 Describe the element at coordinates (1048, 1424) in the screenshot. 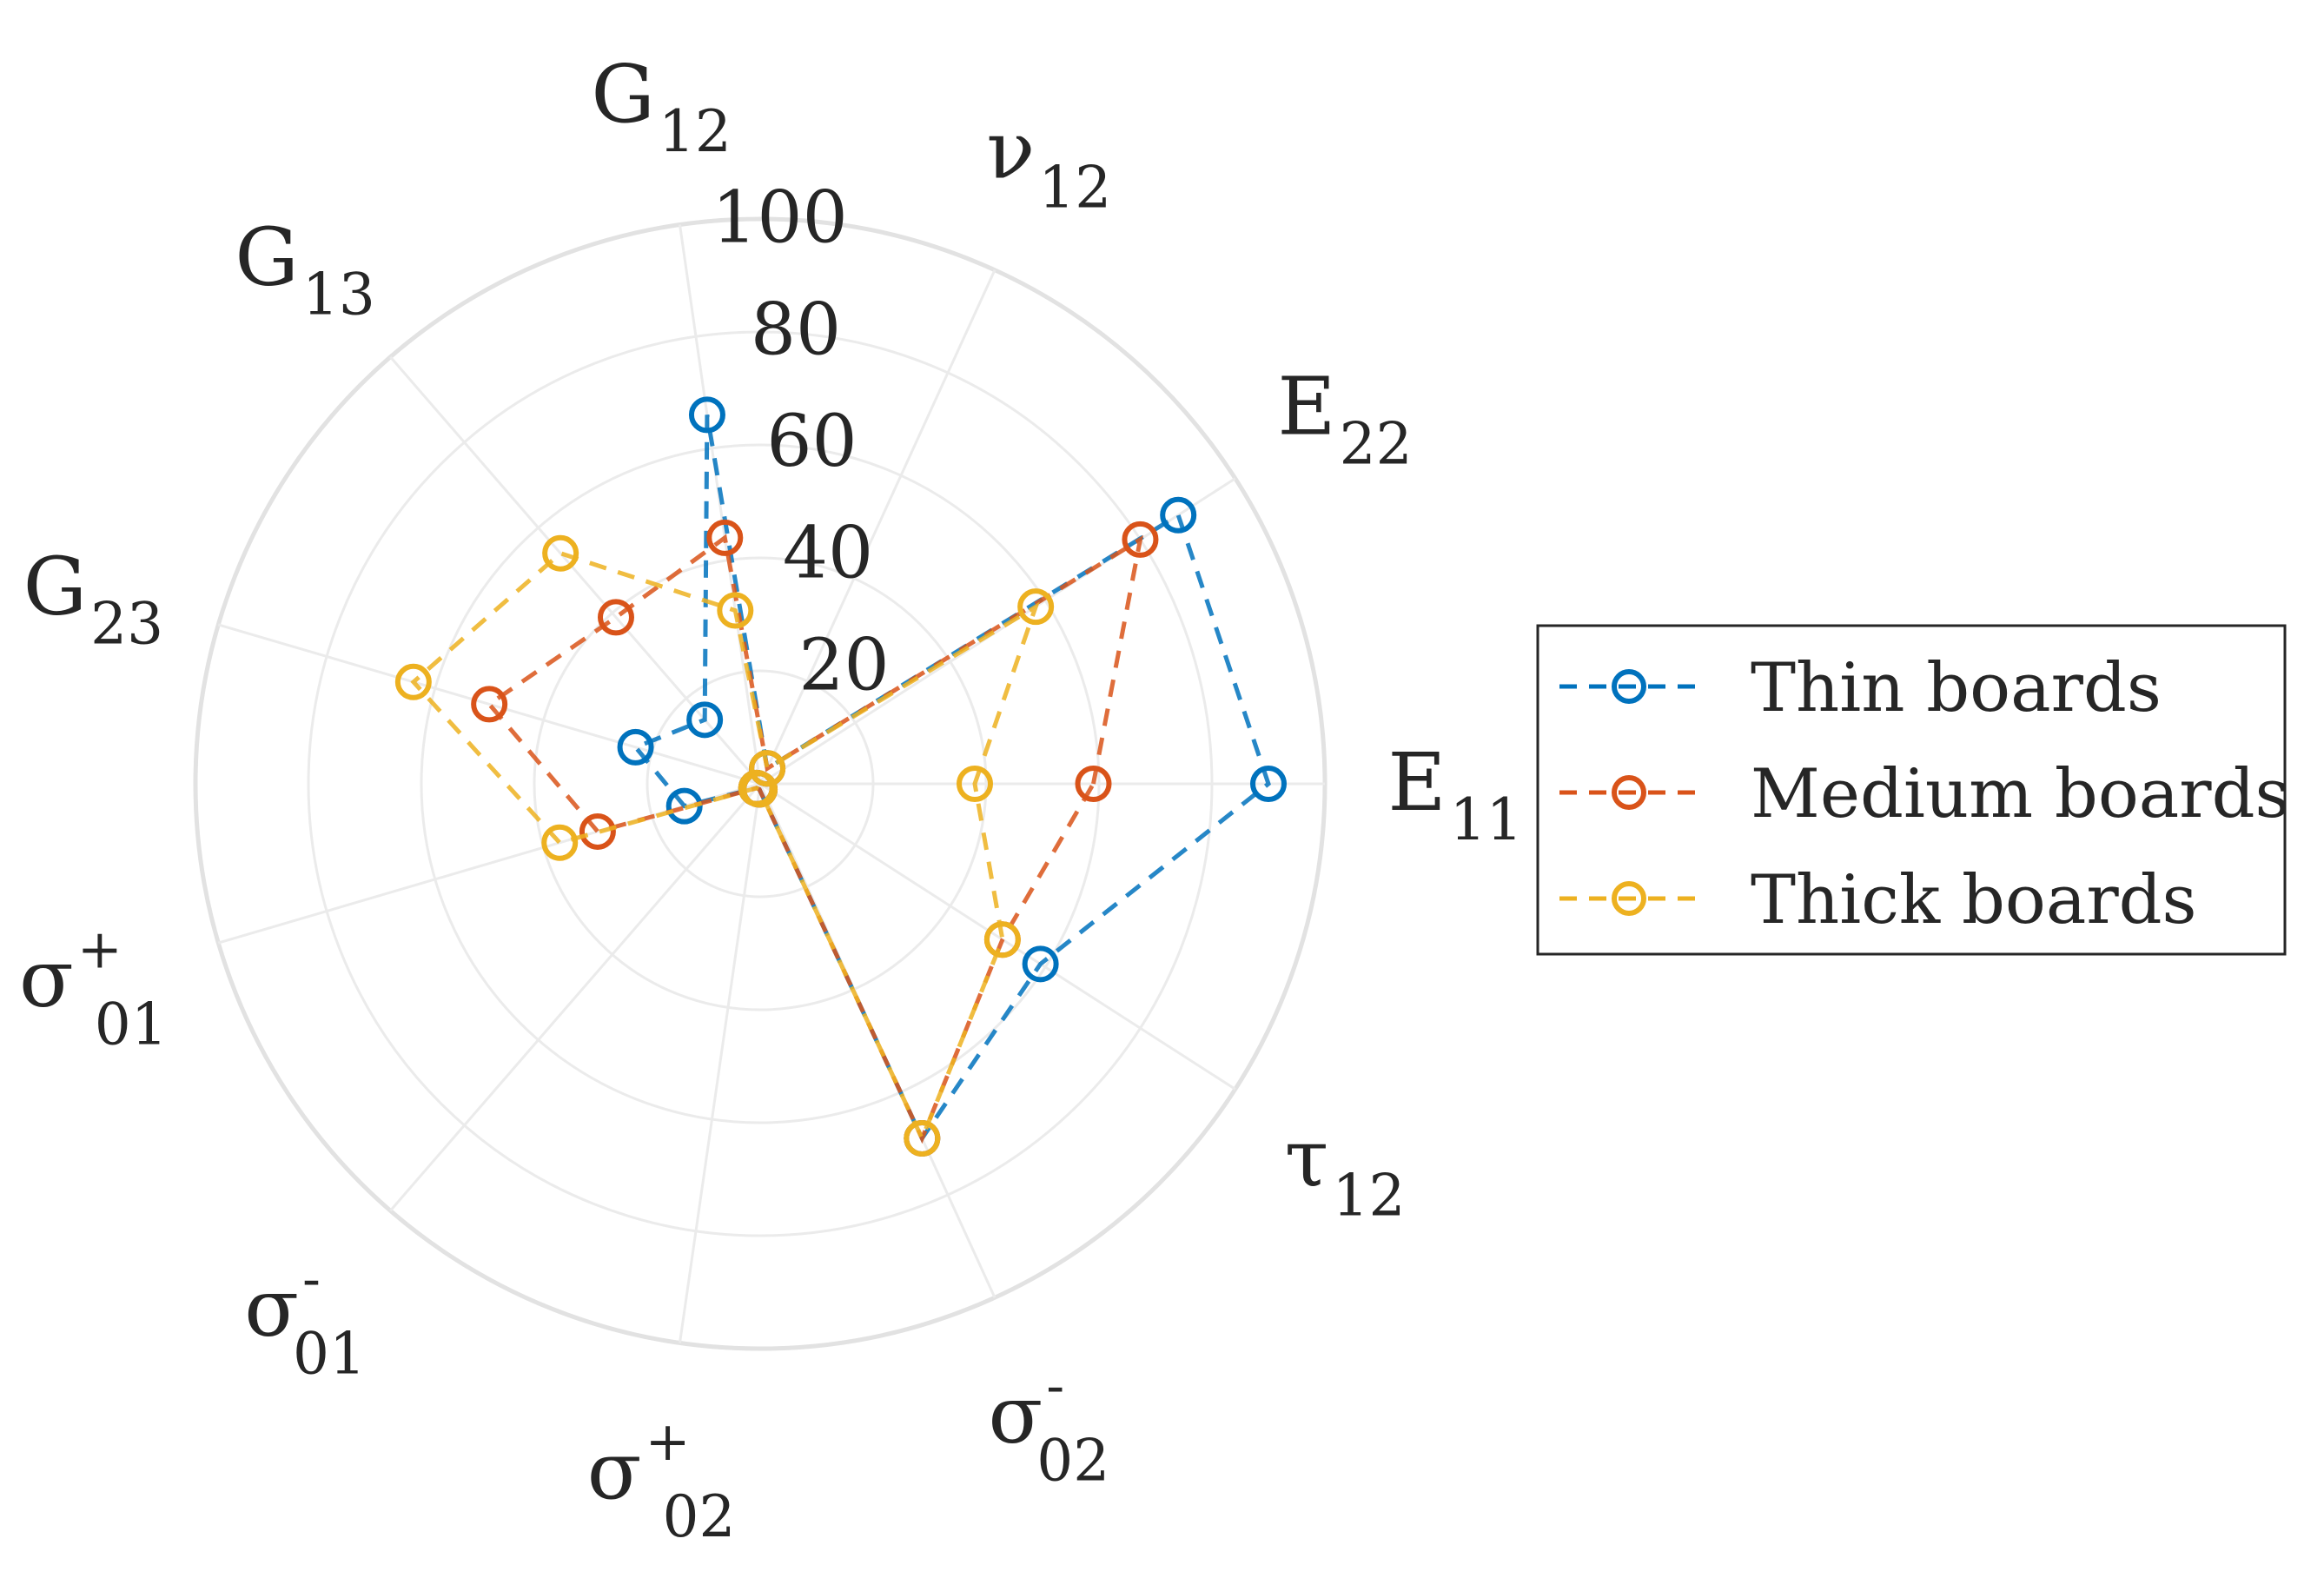

I see `axis-label: σ-02` at that location.